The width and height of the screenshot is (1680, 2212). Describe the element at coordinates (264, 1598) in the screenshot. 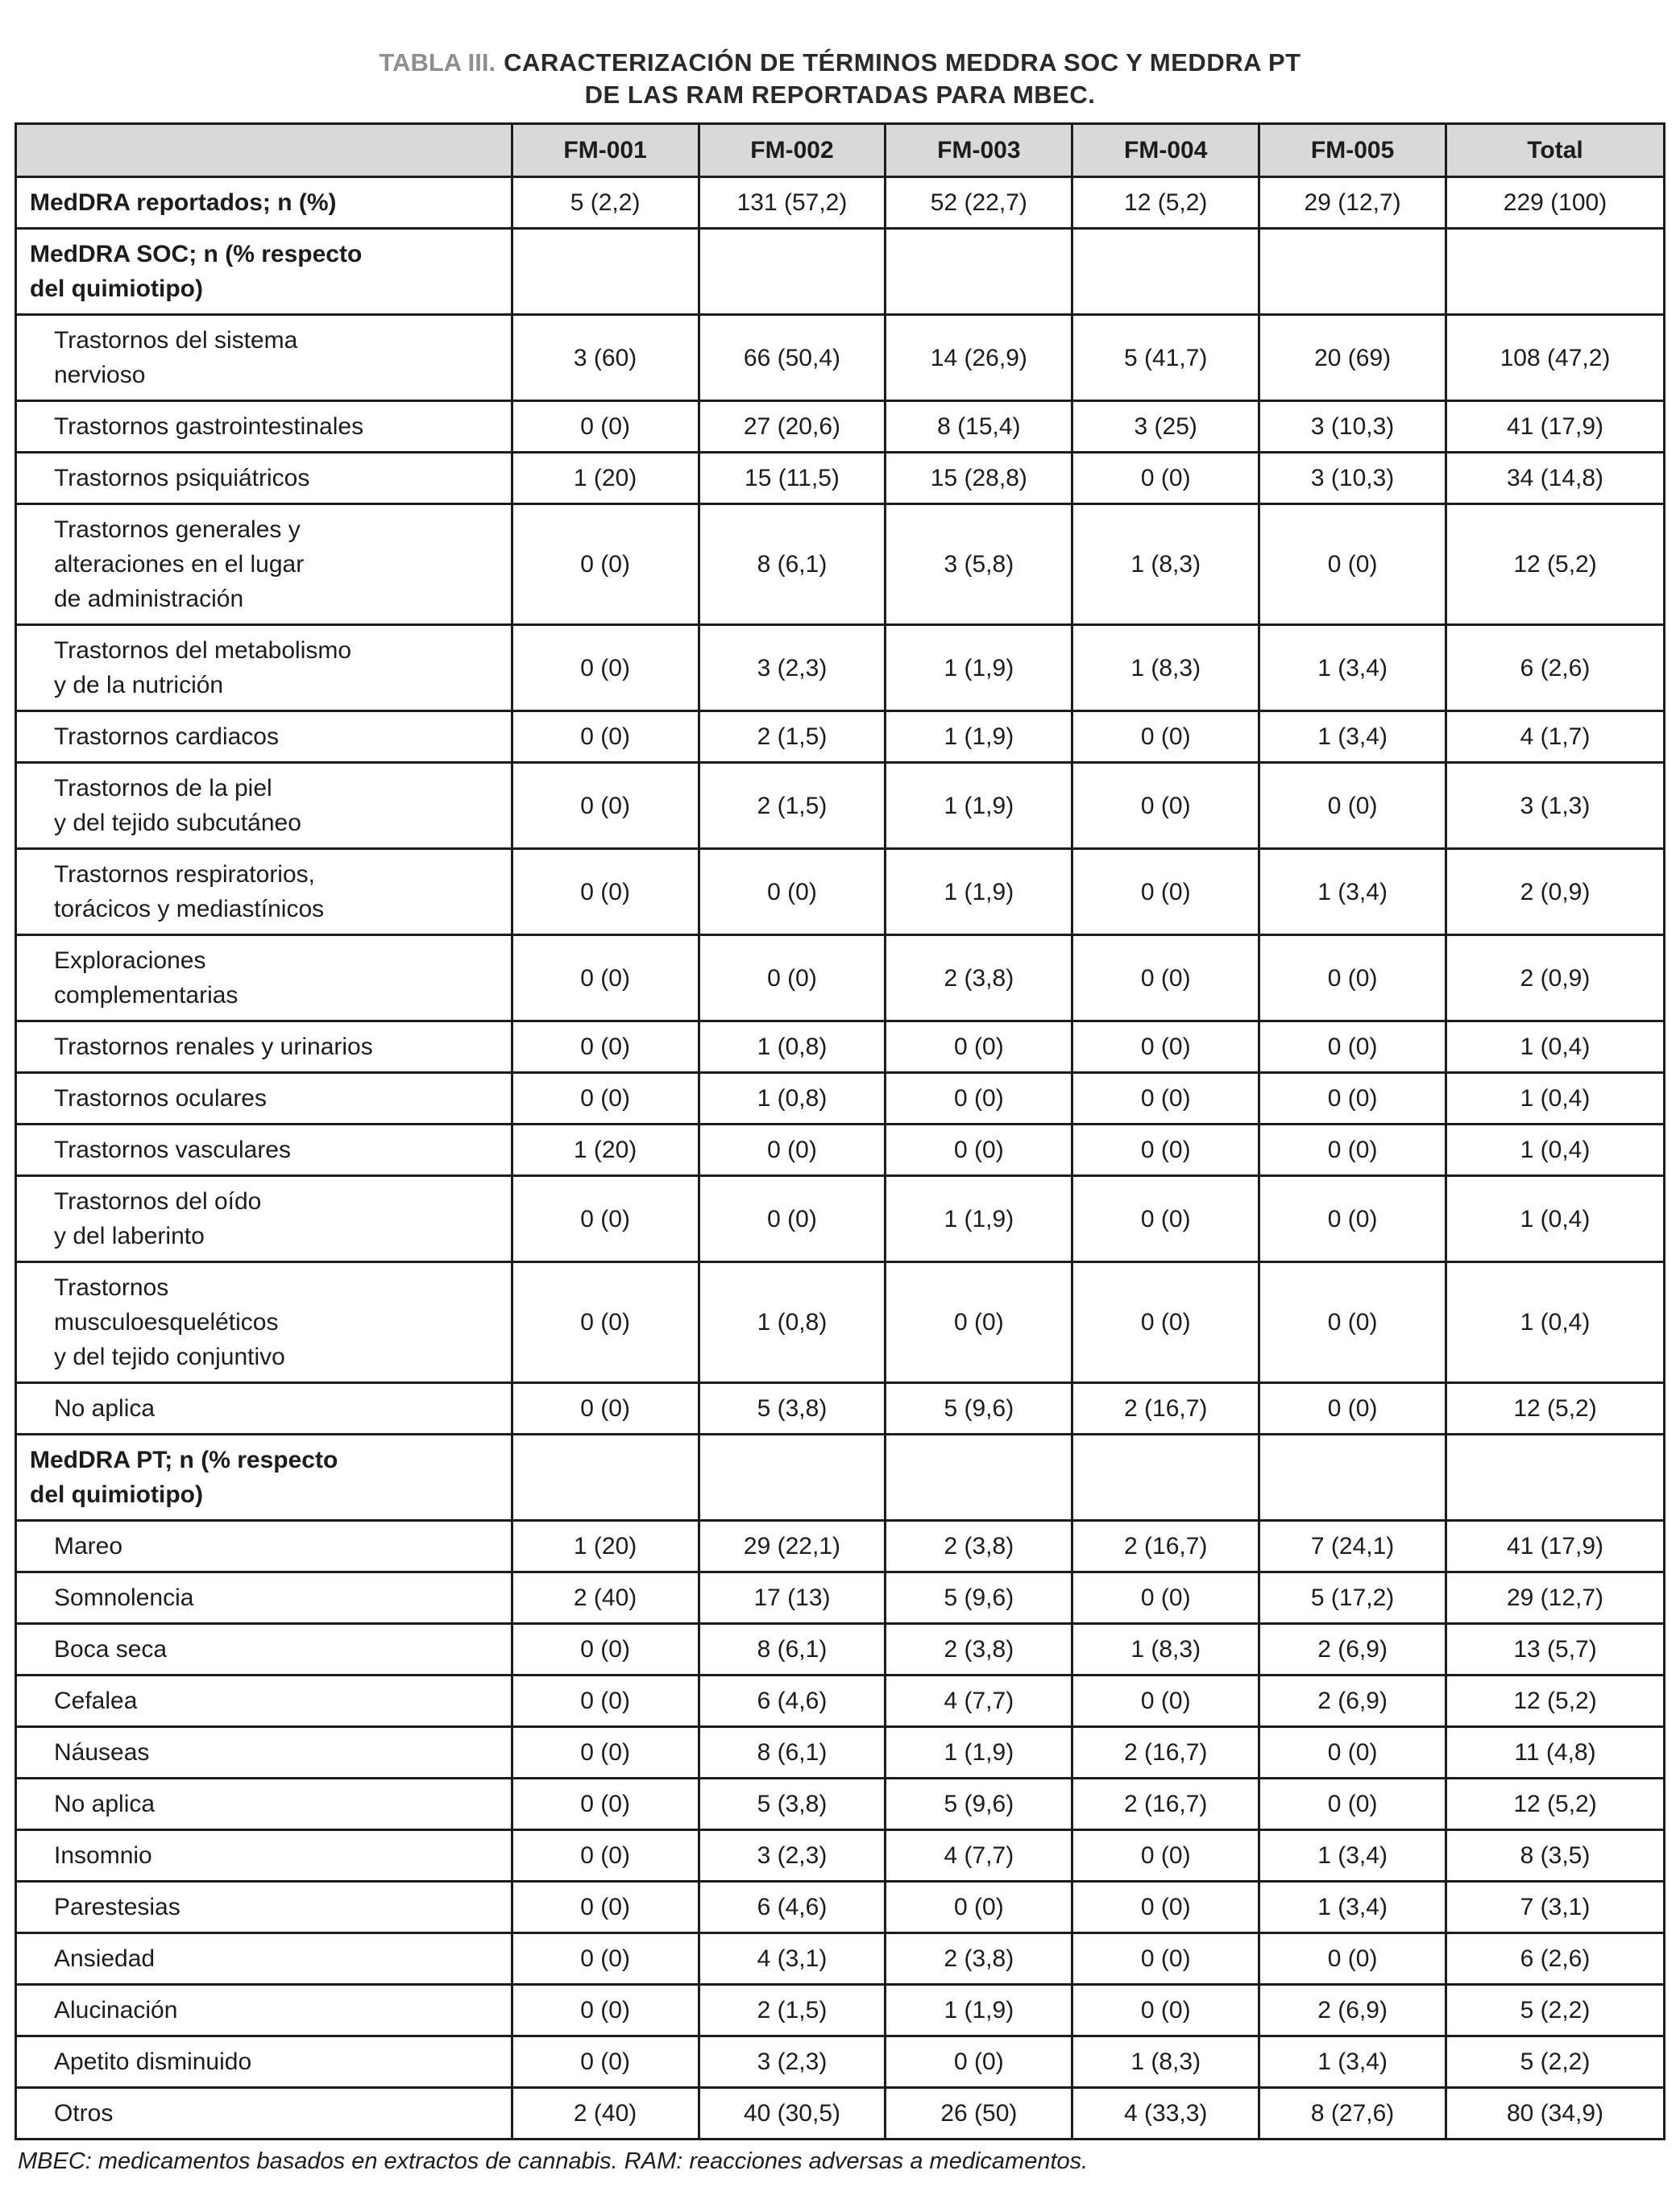

I see `row-label: Somnolencia` at that location.